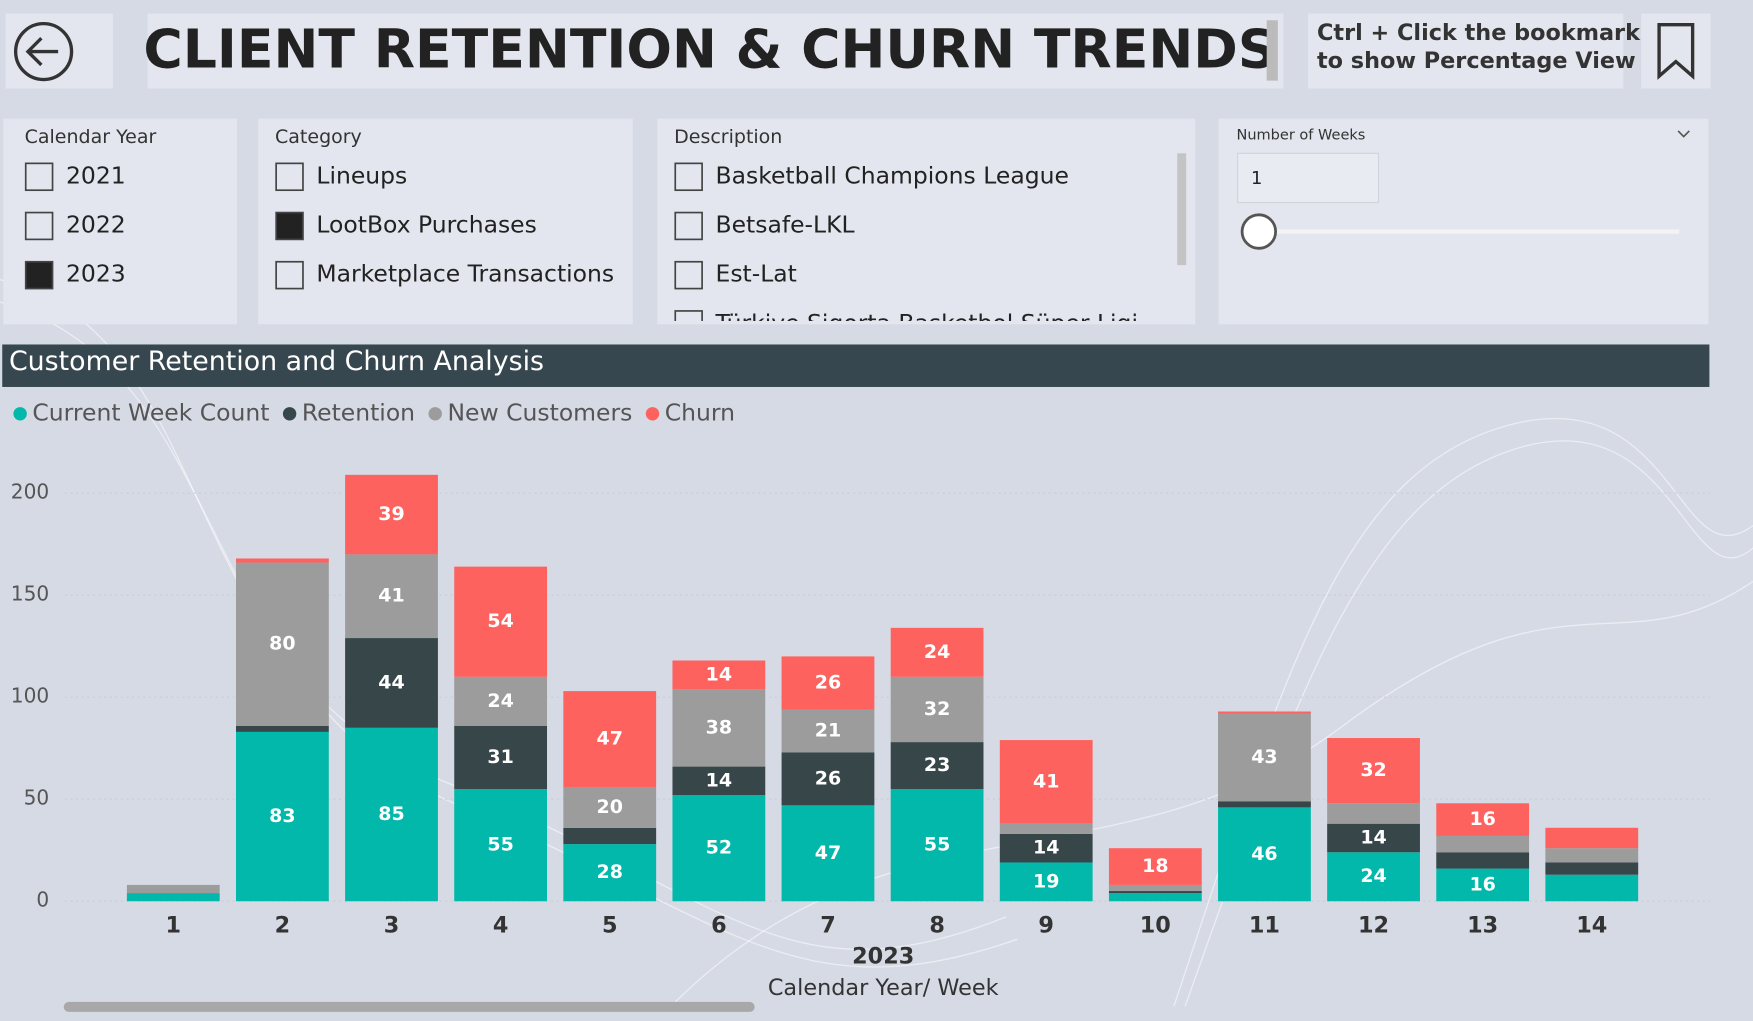  What do you see at coordinates (1476, 61) in the screenshot?
I see `hint-text: to show Percentage View` at bounding box center [1476, 61].